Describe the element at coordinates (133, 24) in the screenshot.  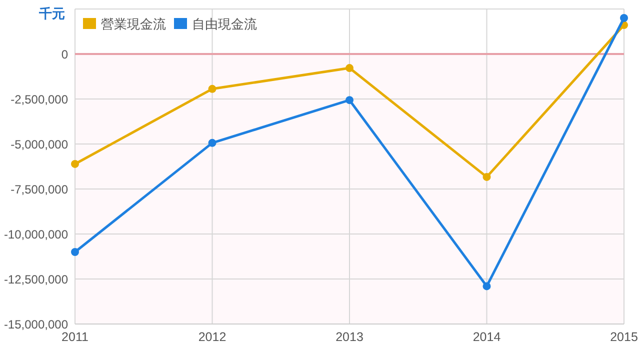
I see `legend-label: 營業現金流` at that location.